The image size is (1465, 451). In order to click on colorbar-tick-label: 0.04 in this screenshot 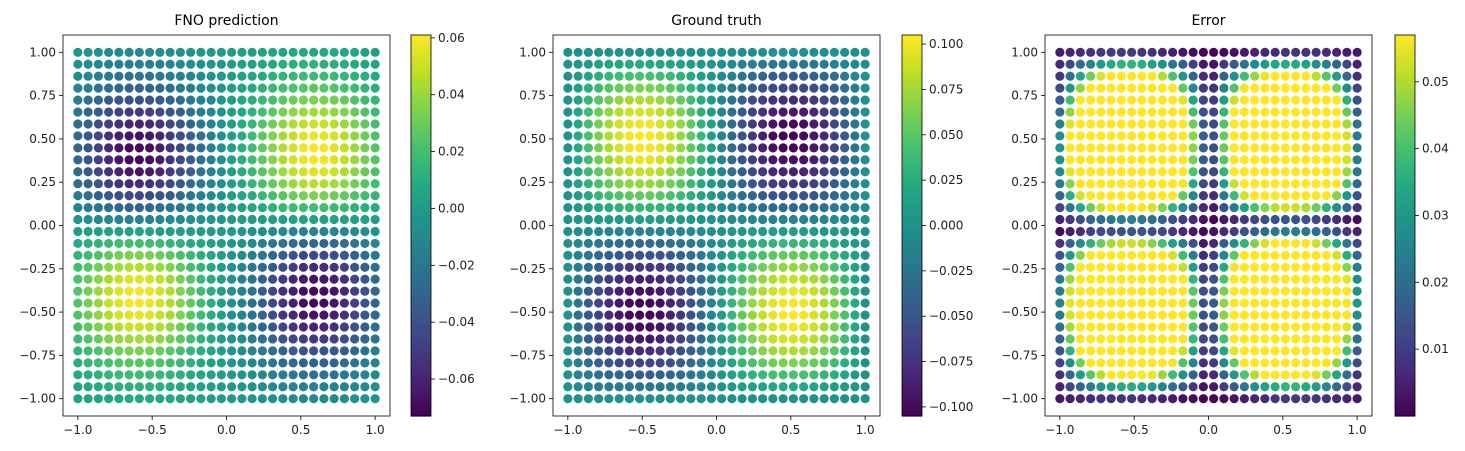, I will do `click(451, 95)`.